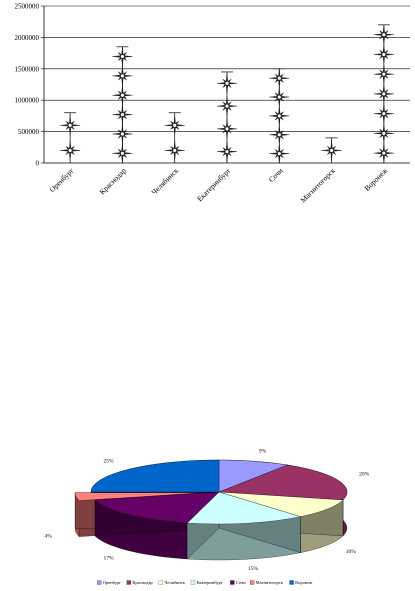 The width and height of the screenshot is (415, 591). I want to click on bar-Екатеринбург, so click(227, 117).